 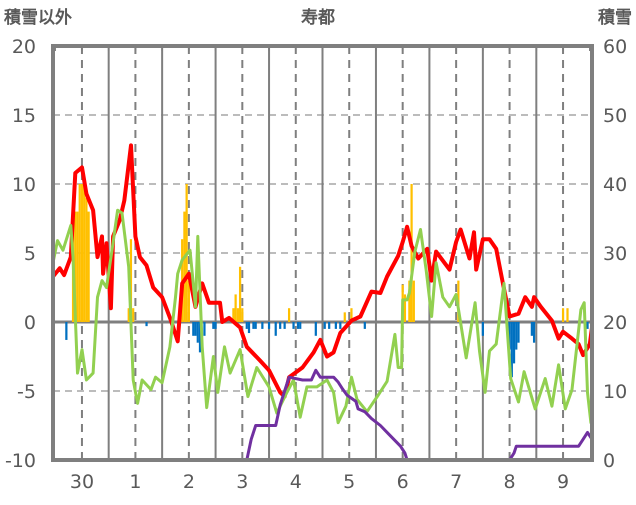 What do you see at coordinates (38, 17) in the screenshot?
I see `left-axis-label: 積雪以外` at bounding box center [38, 17].